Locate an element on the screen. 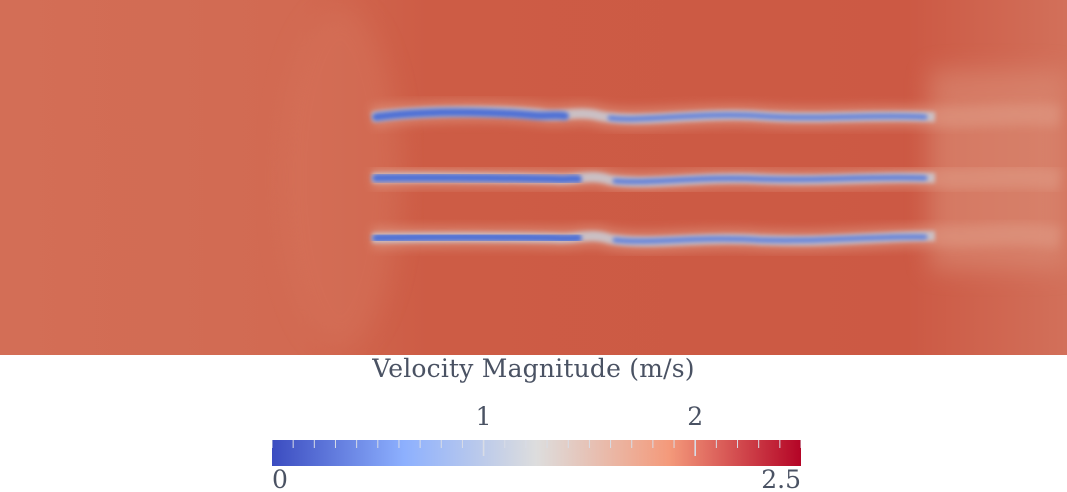 The height and width of the screenshot is (492, 1067). colorbar-tick-label-1: 1 is located at coordinates (483, 416).